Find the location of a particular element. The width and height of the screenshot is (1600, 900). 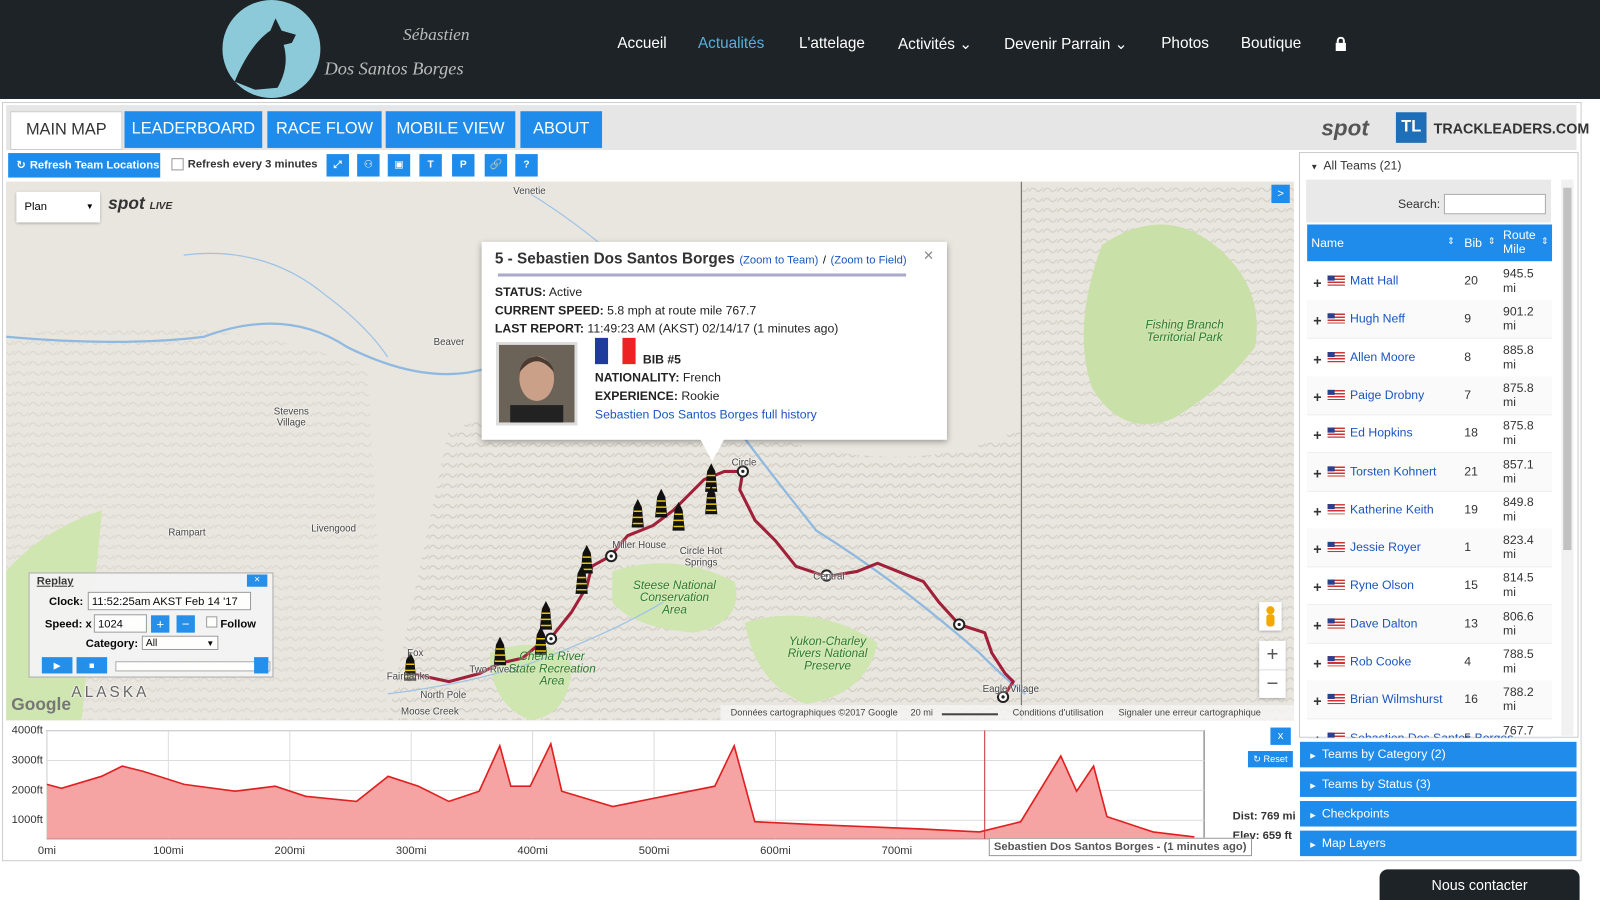

follow-checkbox is located at coordinates (212, 622).